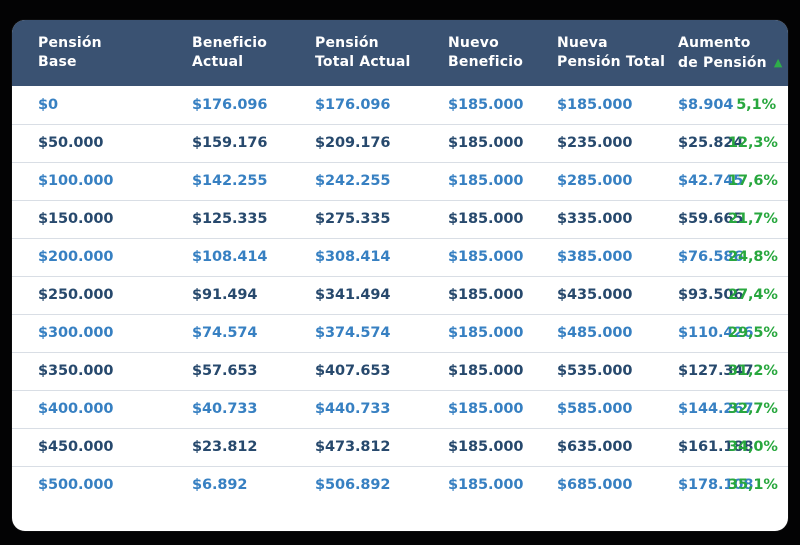  Describe the element at coordinates (591, 484) in the screenshot. I see `cell-nueva-pension-total: $685.000` at that location.